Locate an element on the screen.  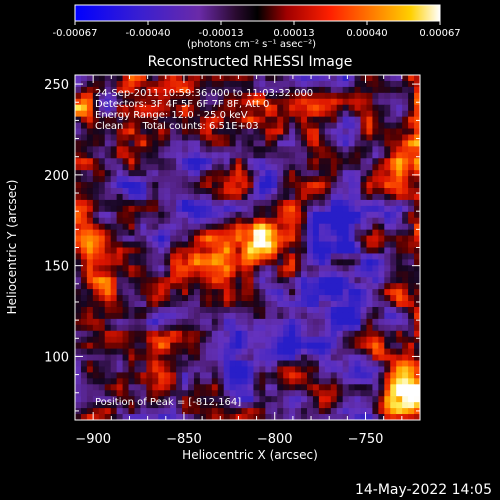
y-tick-label: 100 is located at coordinates (56, 357).